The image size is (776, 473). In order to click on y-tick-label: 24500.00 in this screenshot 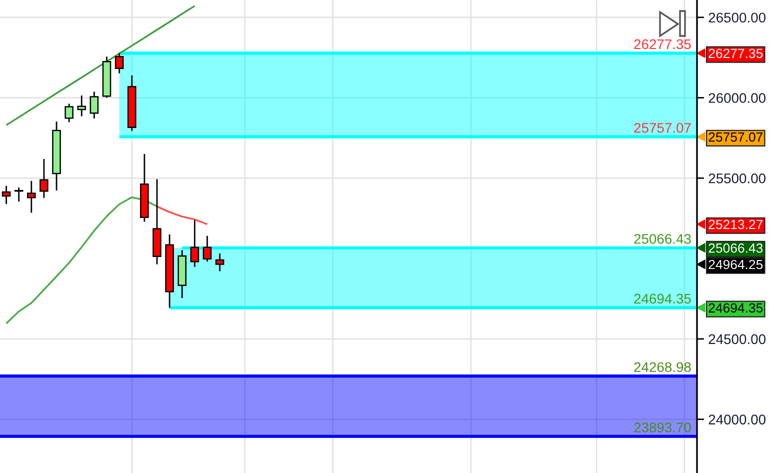, I will do `click(737, 339)`.